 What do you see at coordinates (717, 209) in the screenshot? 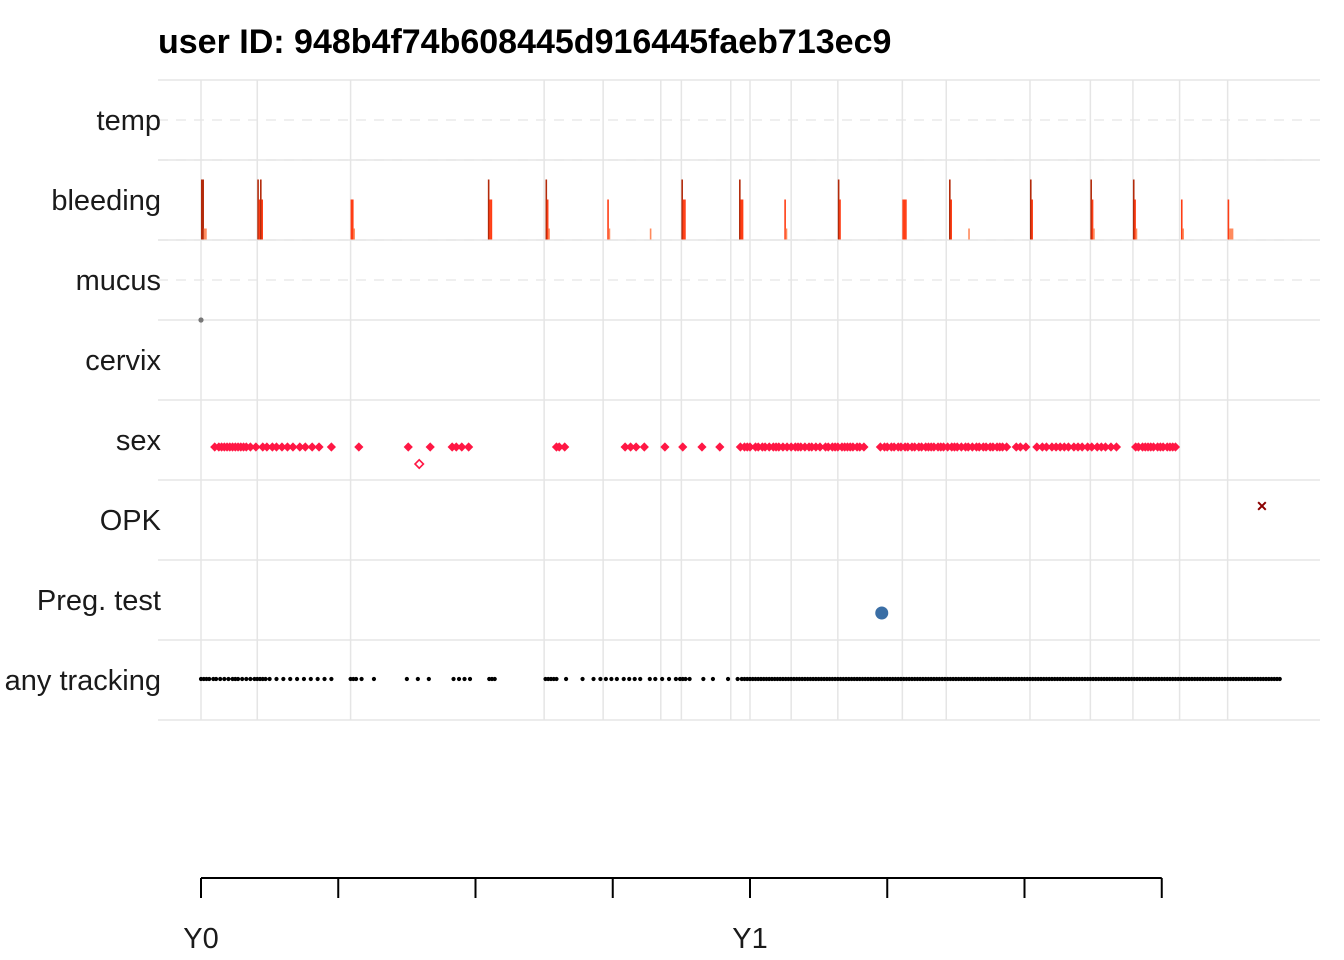
I see `bleeding-series` at bounding box center [717, 209].